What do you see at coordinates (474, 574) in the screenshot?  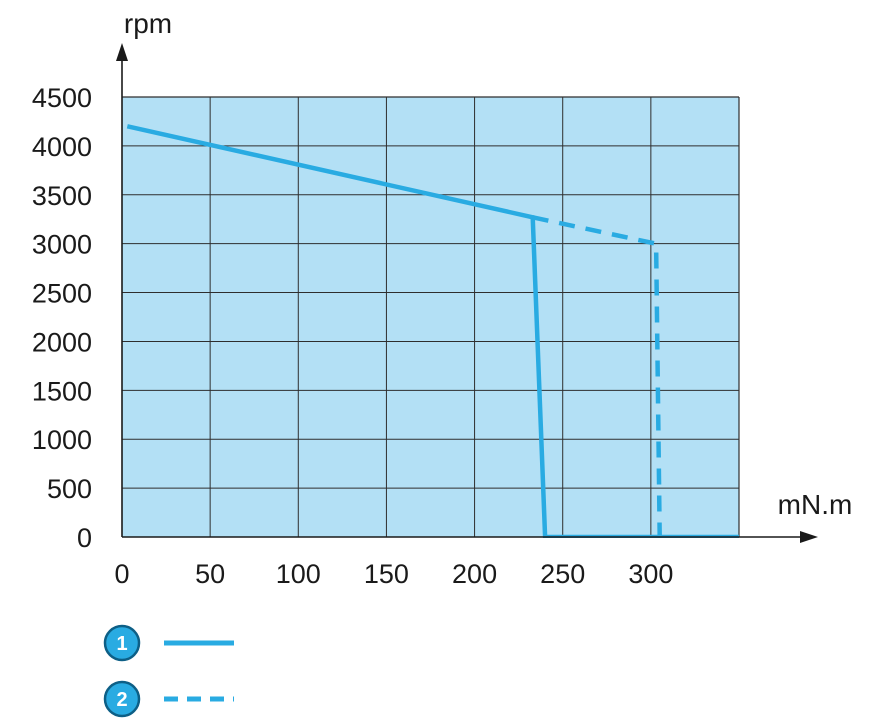 I see `x-tick-label: 200` at bounding box center [474, 574].